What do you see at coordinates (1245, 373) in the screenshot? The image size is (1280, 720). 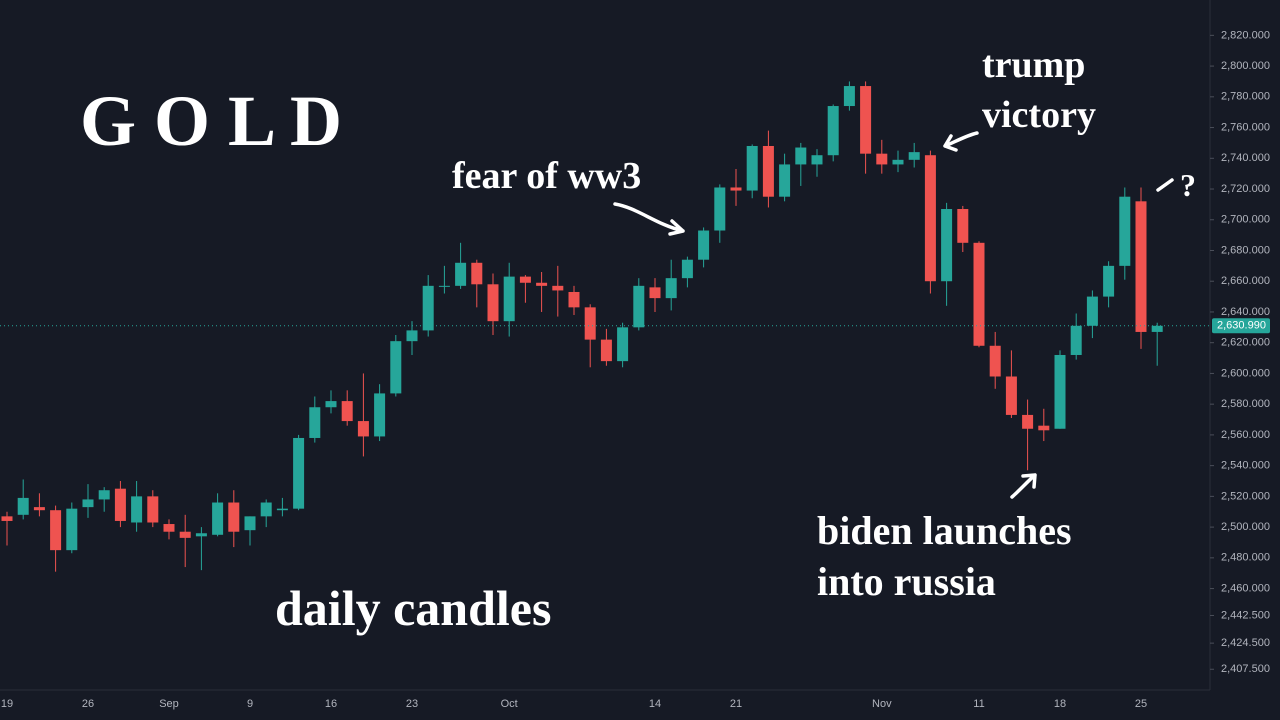 I see `y-tick-label: 2,600.000` at bounding box center [1245, 373].